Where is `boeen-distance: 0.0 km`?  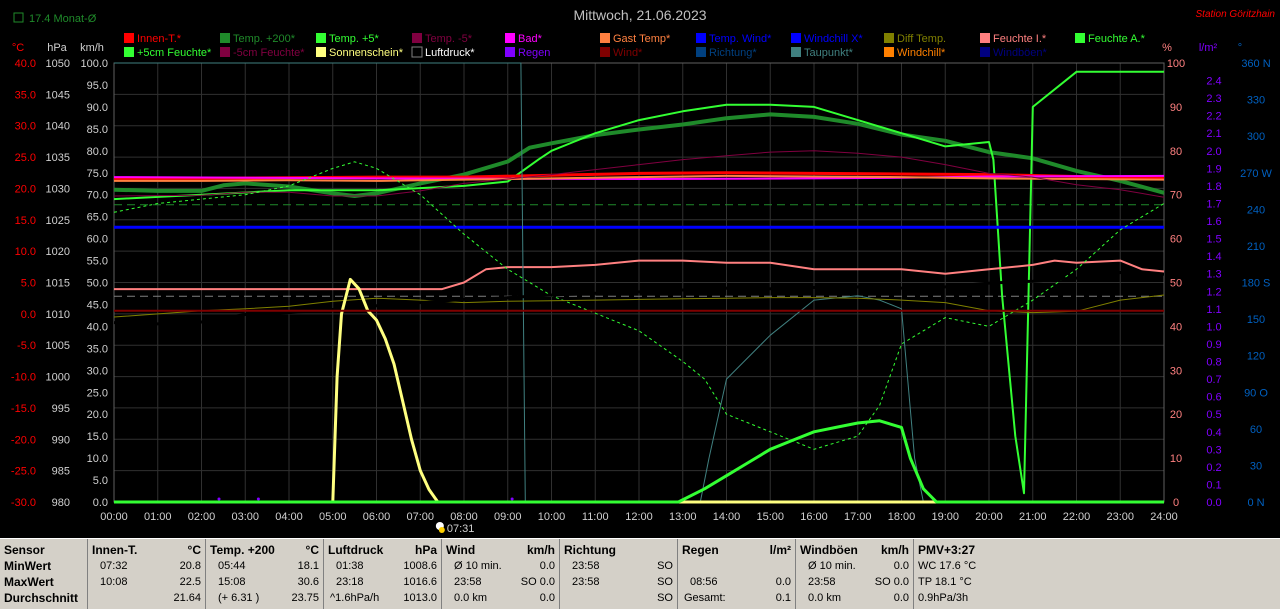 boeen-distance: 0.0 km is located at coordinates (825, 598).